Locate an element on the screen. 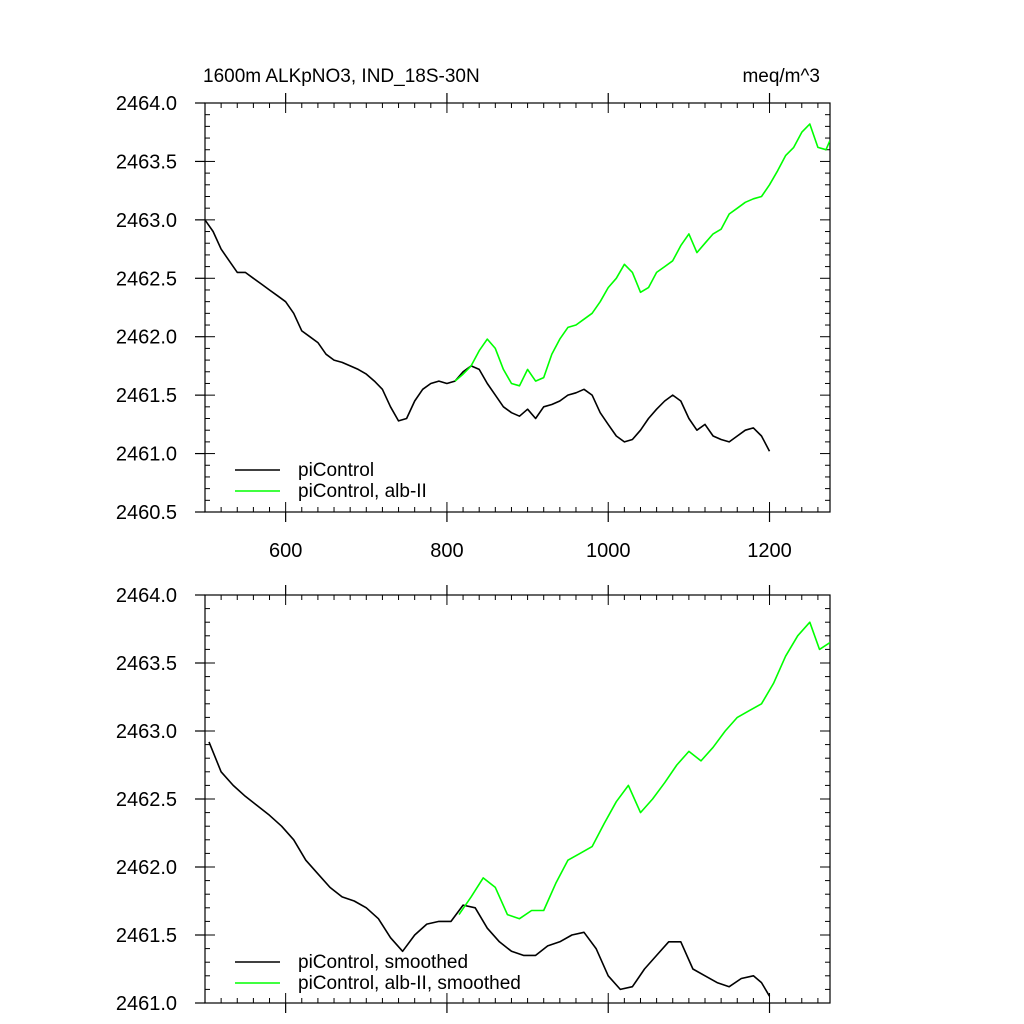 This screenshot has height=1024, width=1024. x-tick-label: 600 is located at coordinates (285, 551).